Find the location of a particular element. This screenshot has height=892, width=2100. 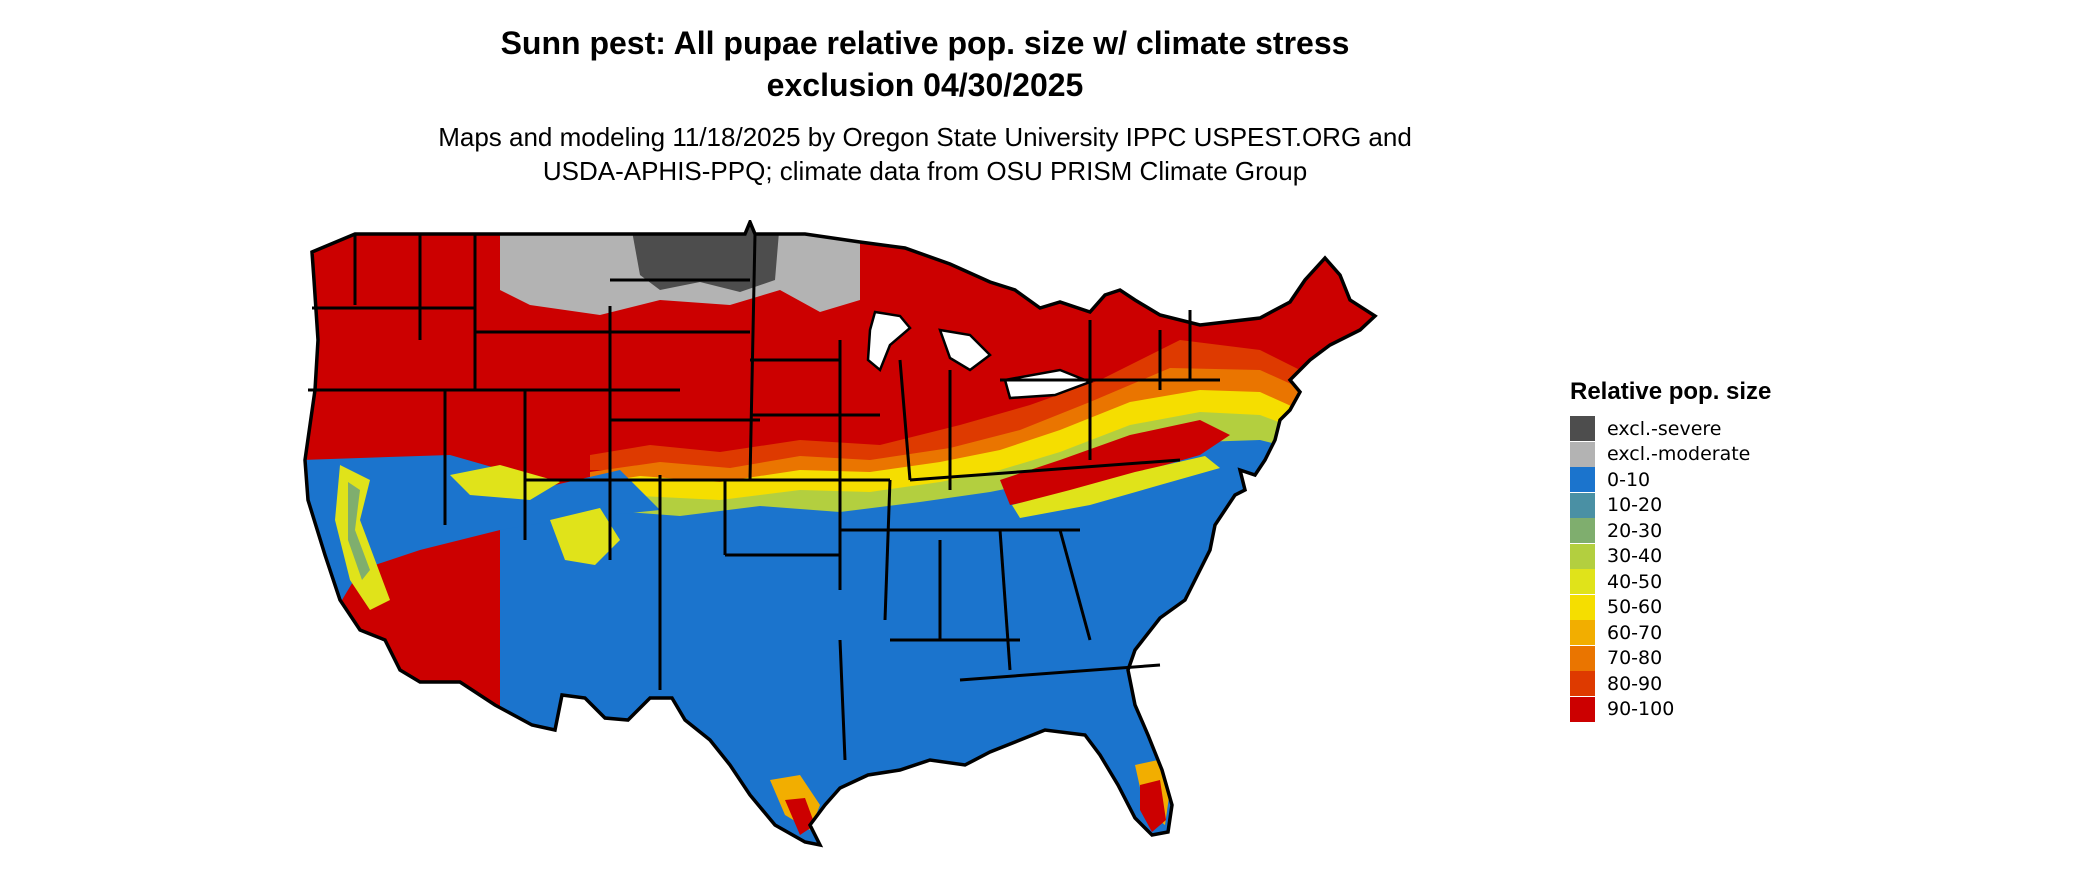

legend-label: 10-20 is located at coordinates (1635, 505).